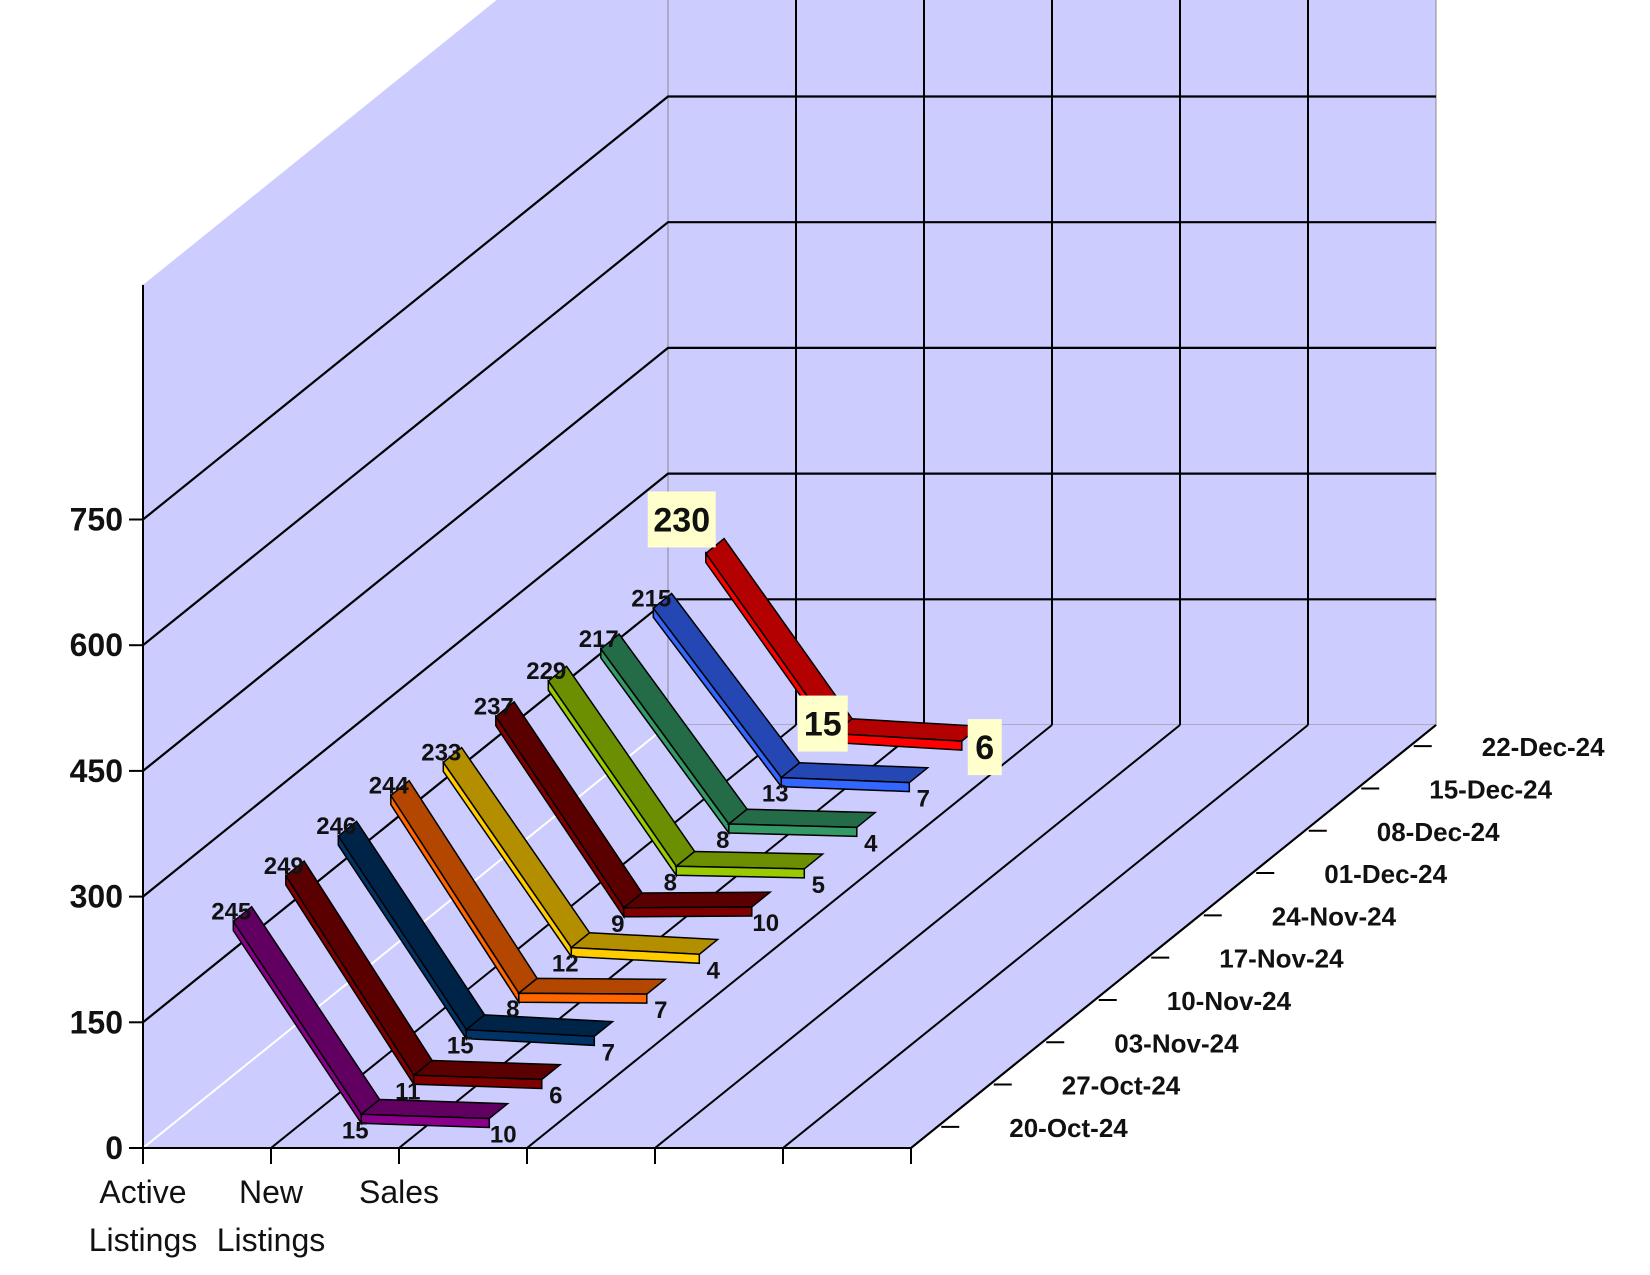 Image resolution: width=1650 pixels, height=1275 pixels. I want to click on series-date-label: 24-Nov-24, so click(1334, 916).